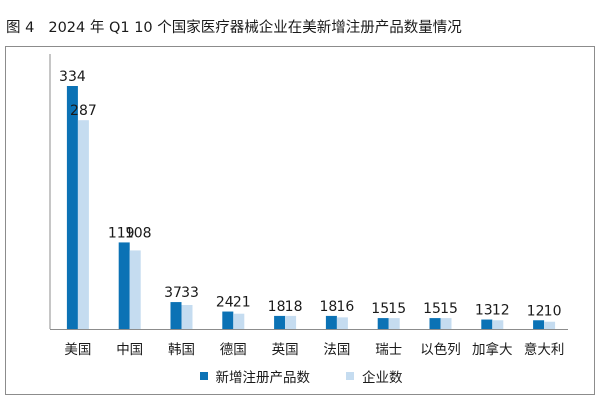 This screenshot has width=602, height=409. What do you see at coordinates (544, 349) in the screenshot?
I see `x-tick-label-意大利: 意大利` at bounding box center [544, 349].